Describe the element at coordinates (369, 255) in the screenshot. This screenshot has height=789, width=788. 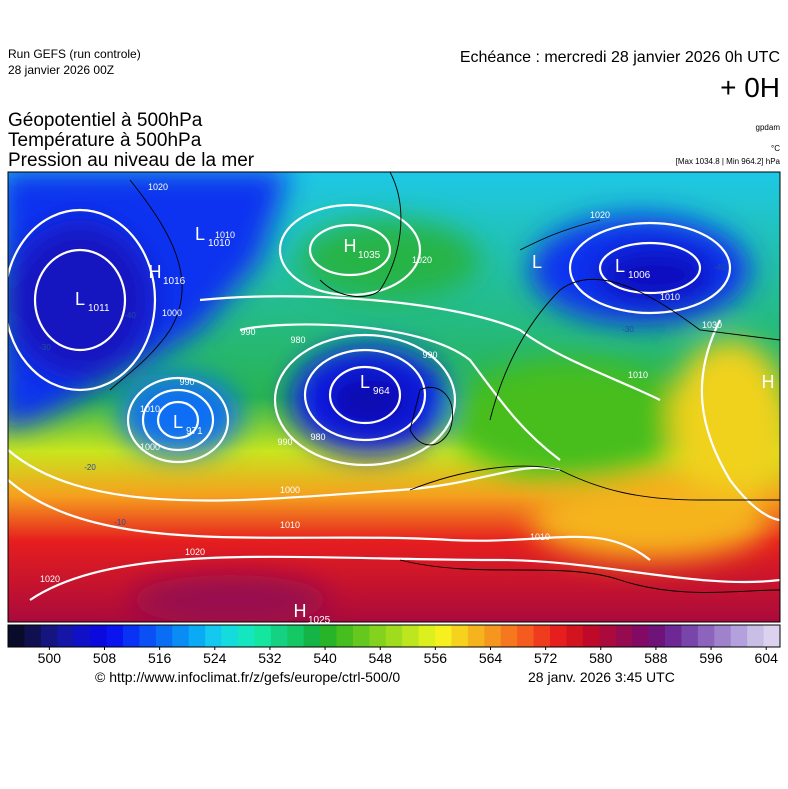
I see `center-value: 1035` at that location.